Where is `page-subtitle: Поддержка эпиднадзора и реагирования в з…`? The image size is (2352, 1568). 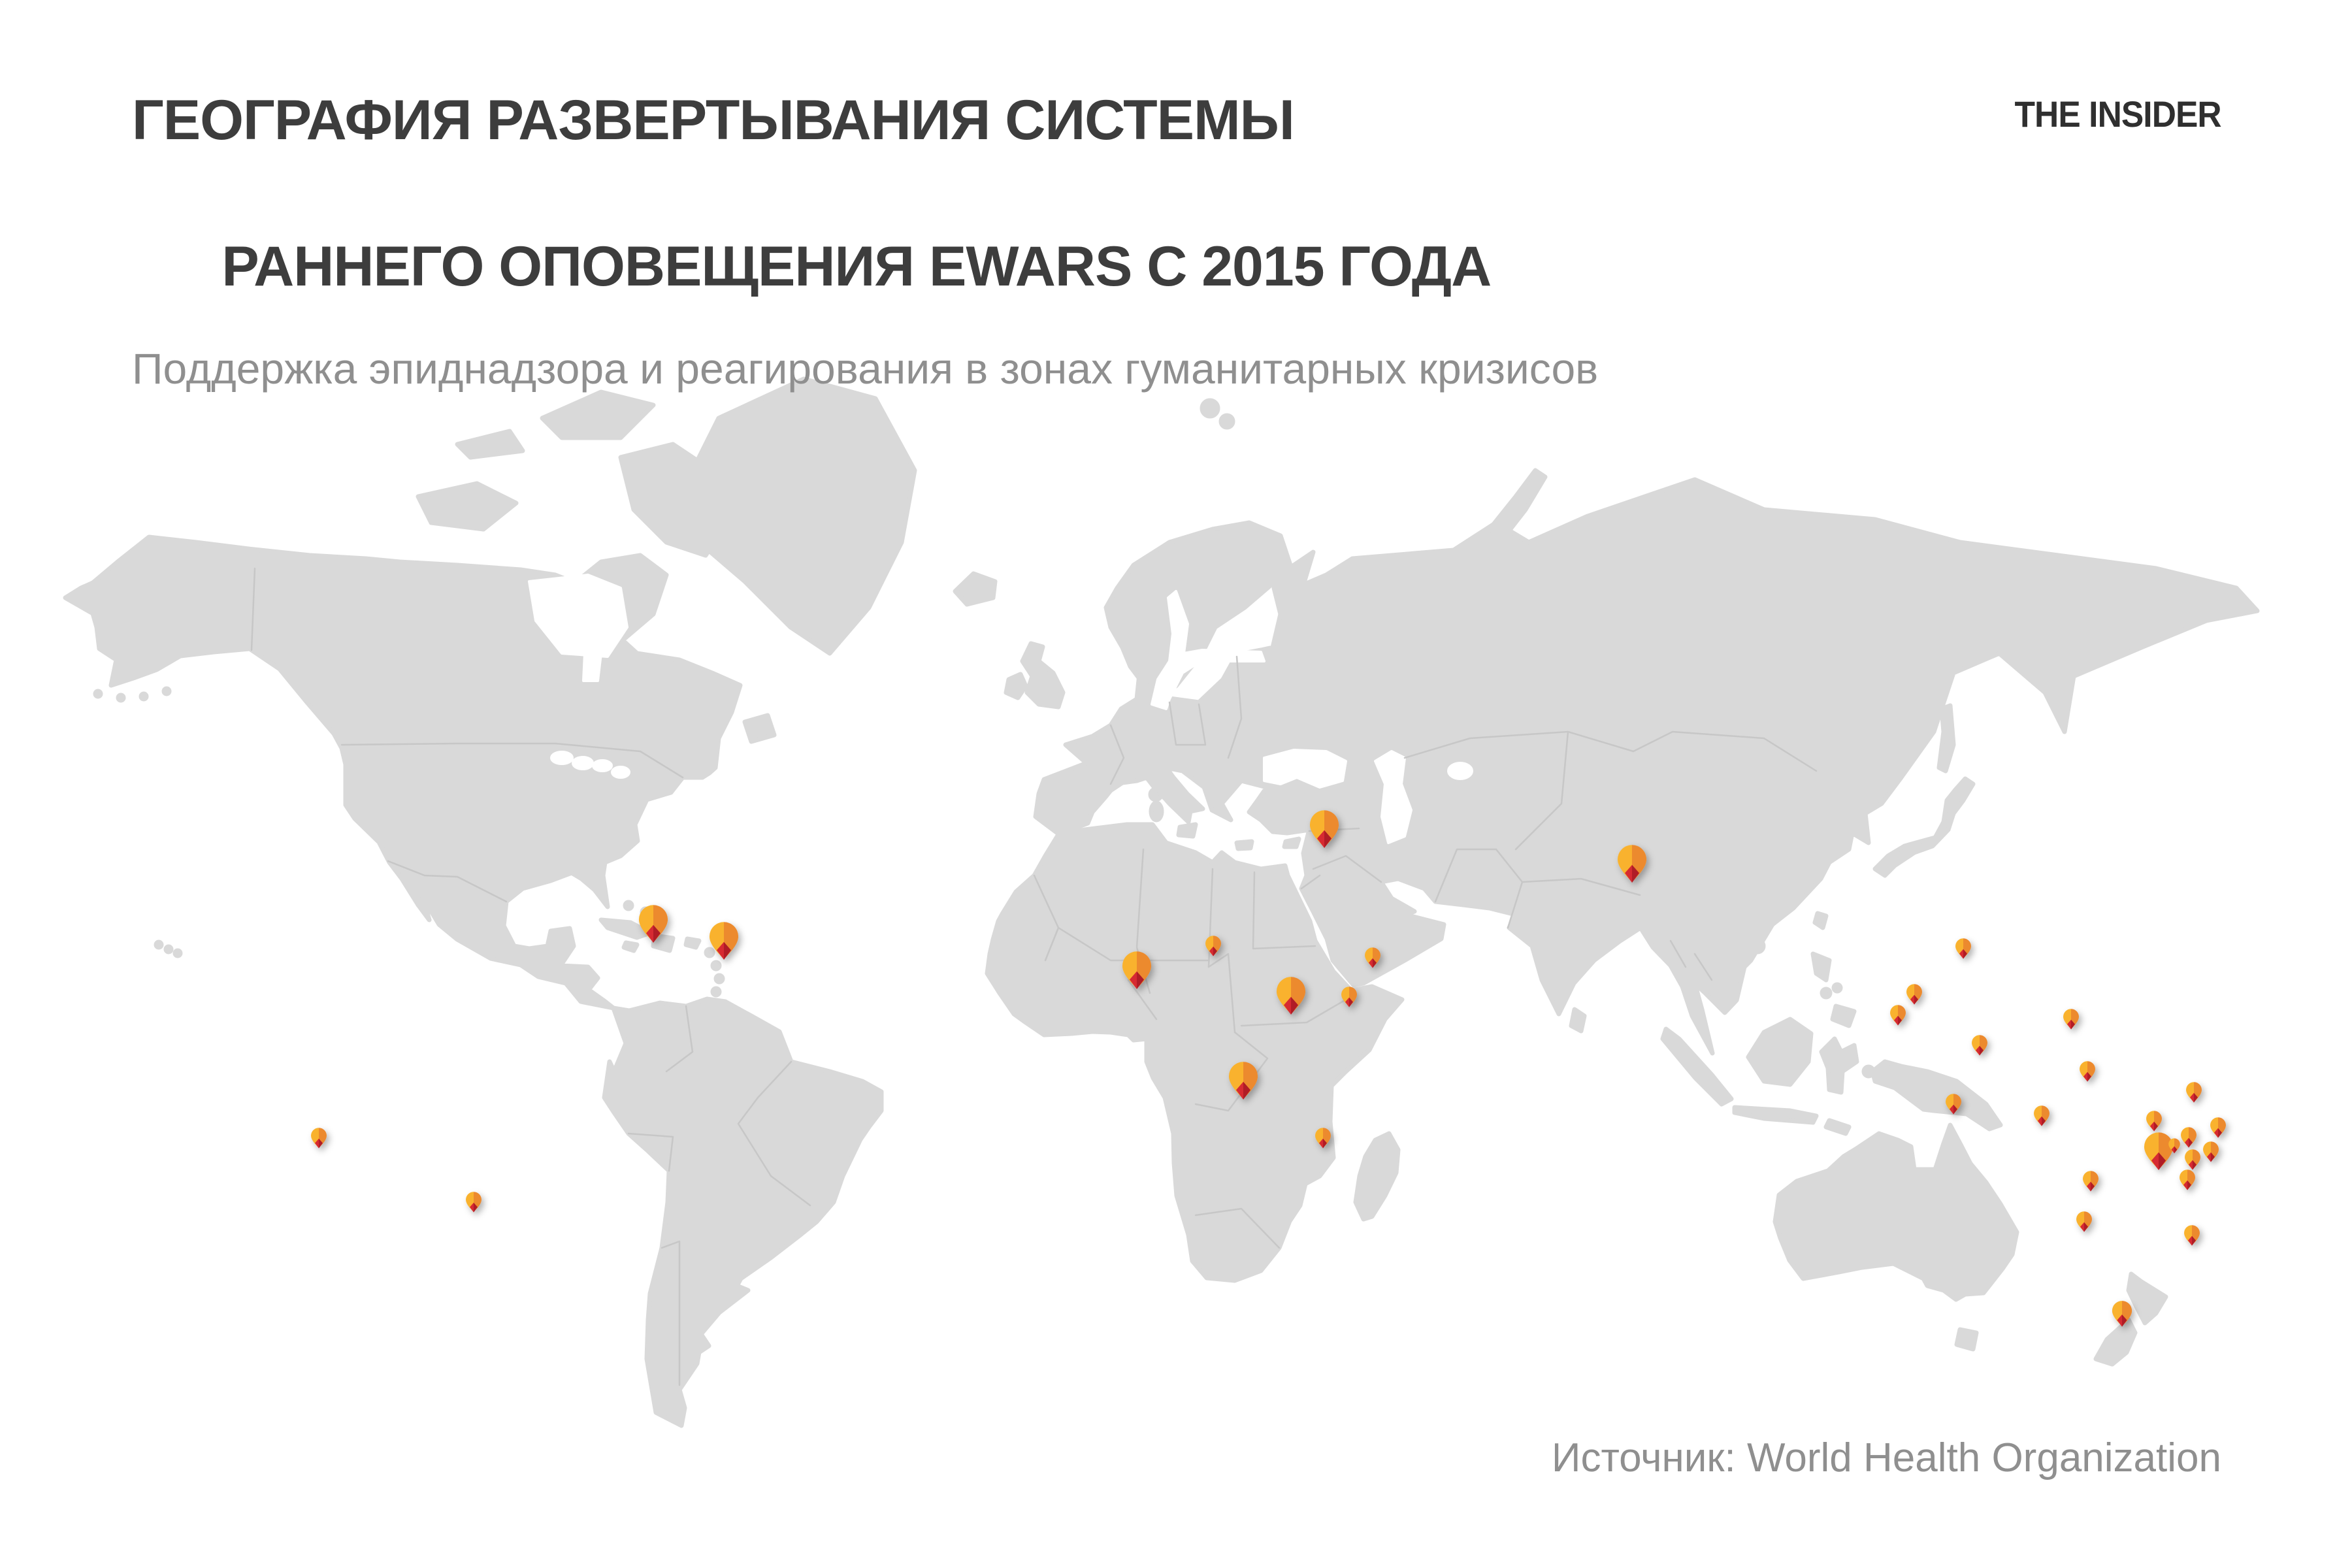 page-subtitle: Поддержка эпиднадзора и реагирования в з… is located at coordinates (865, 368).